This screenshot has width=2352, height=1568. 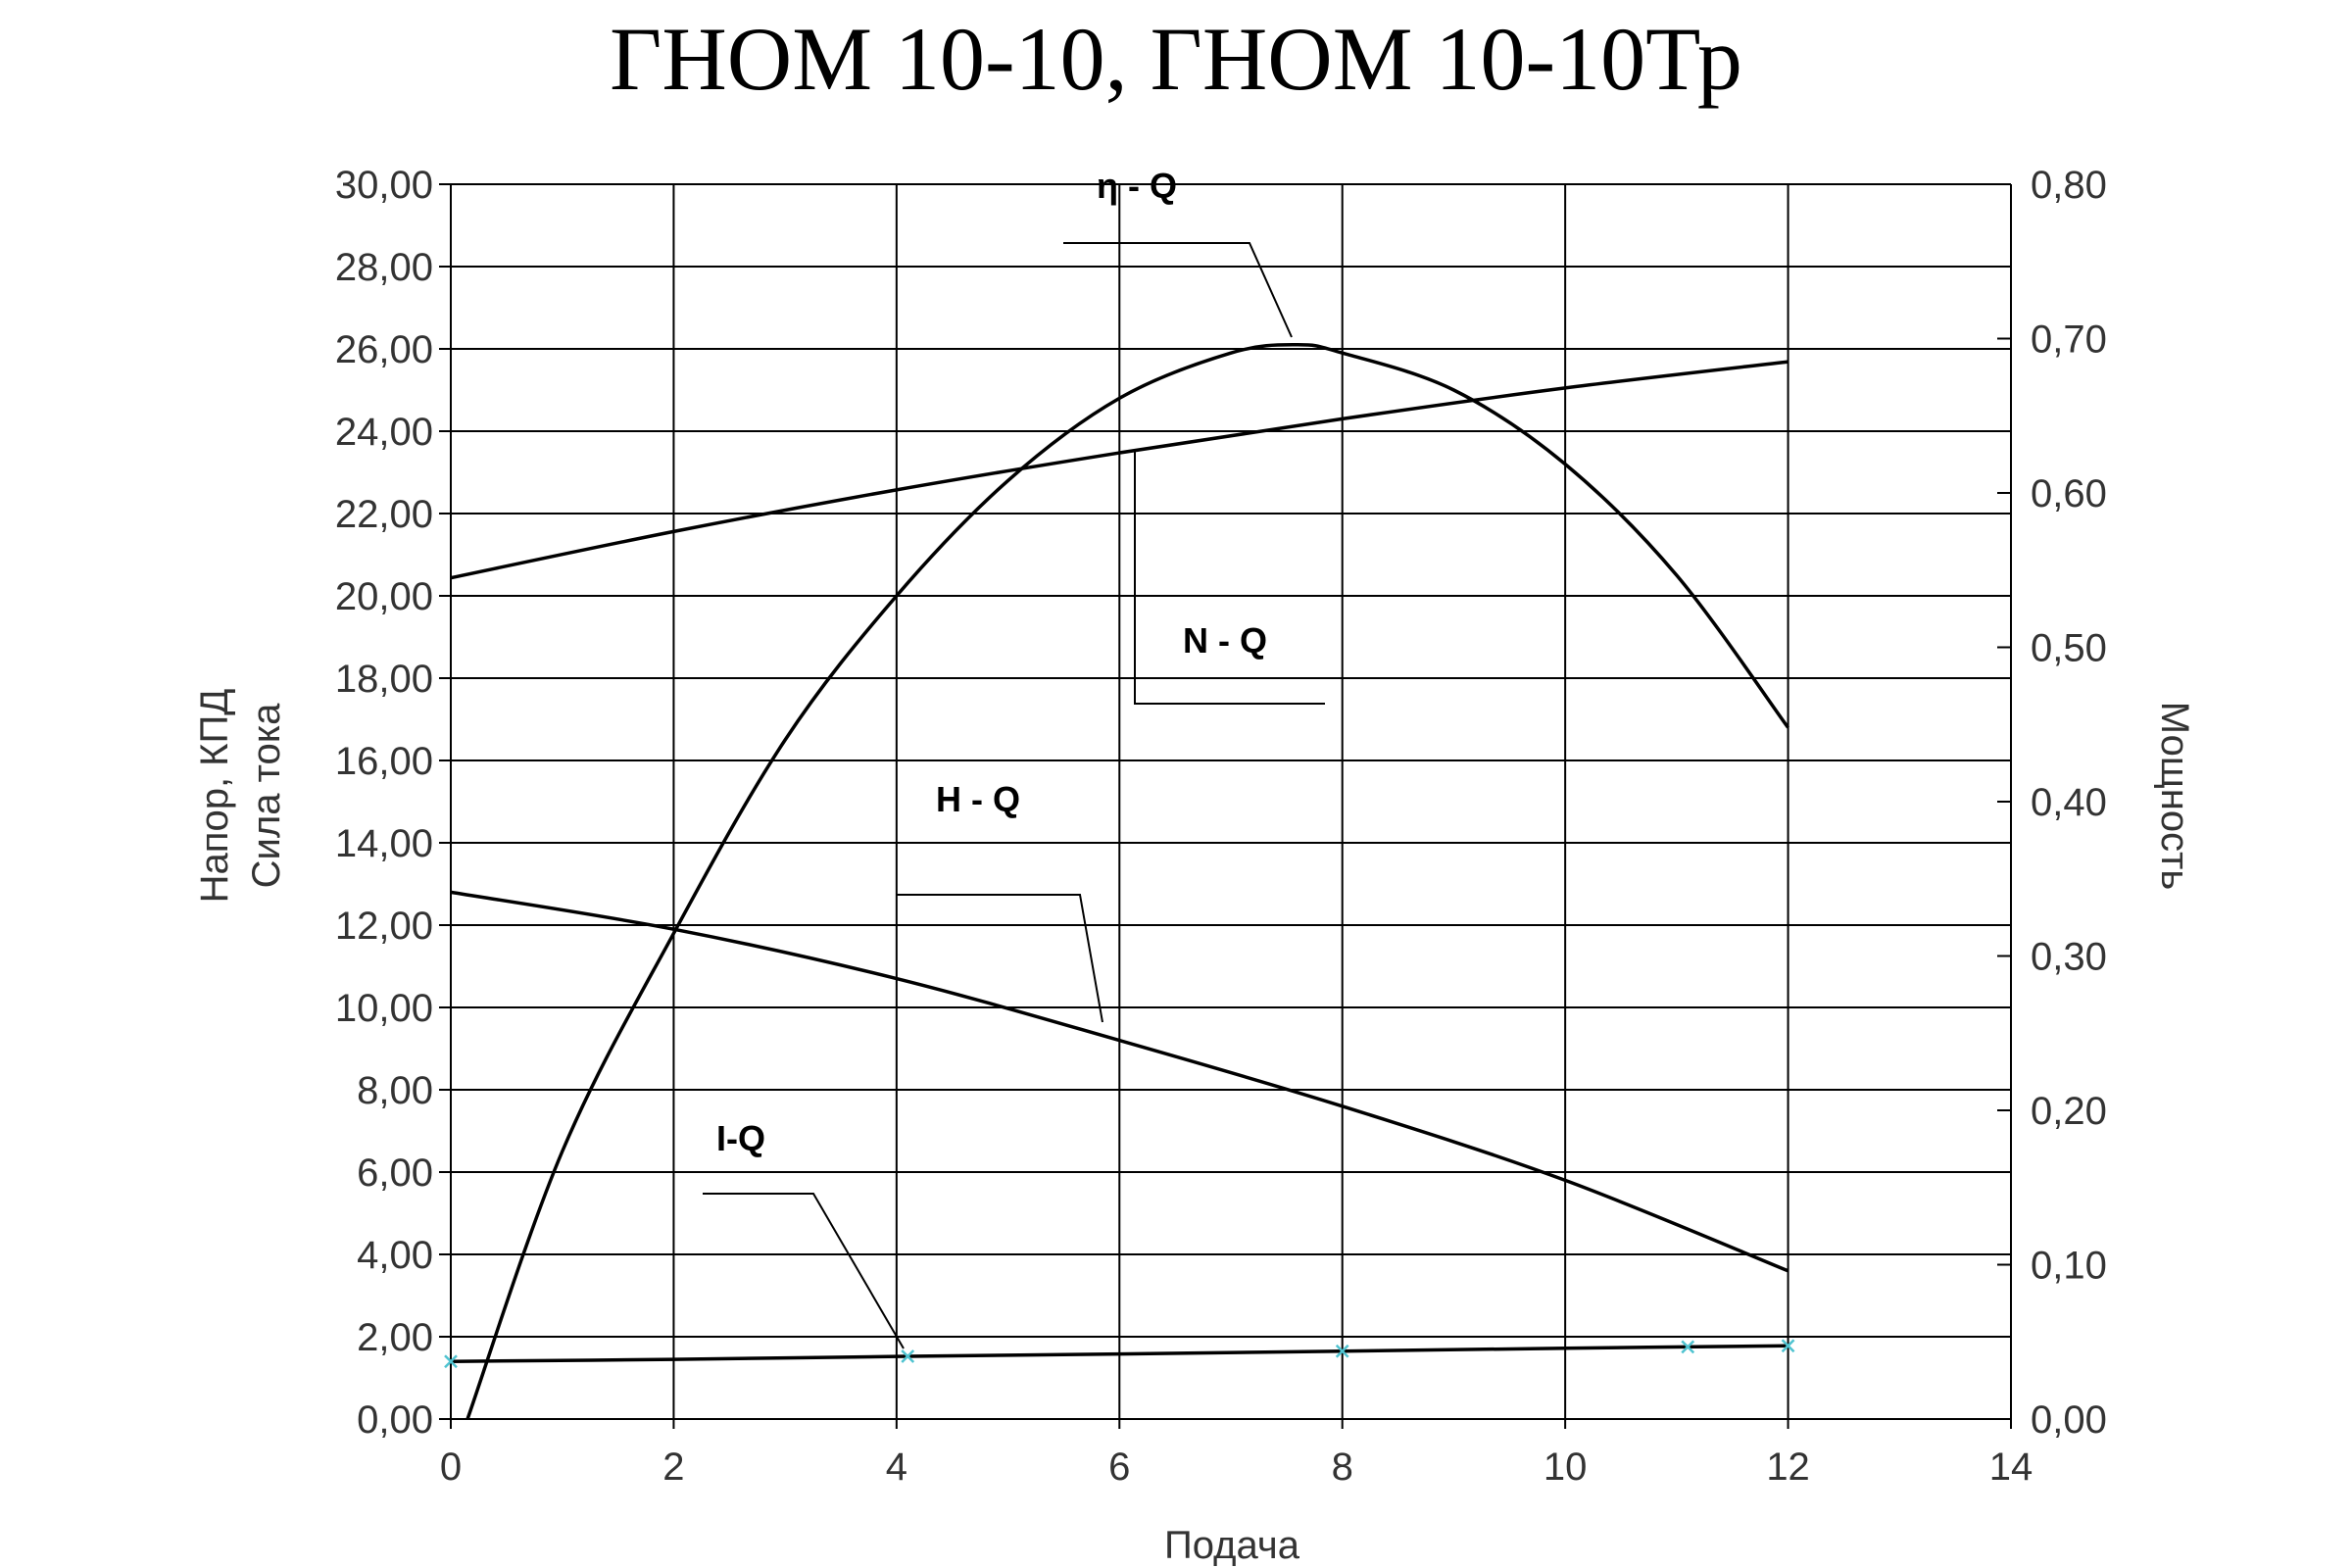 I want to click on x-tick-label: 8, so click(x=1342, y=1467).